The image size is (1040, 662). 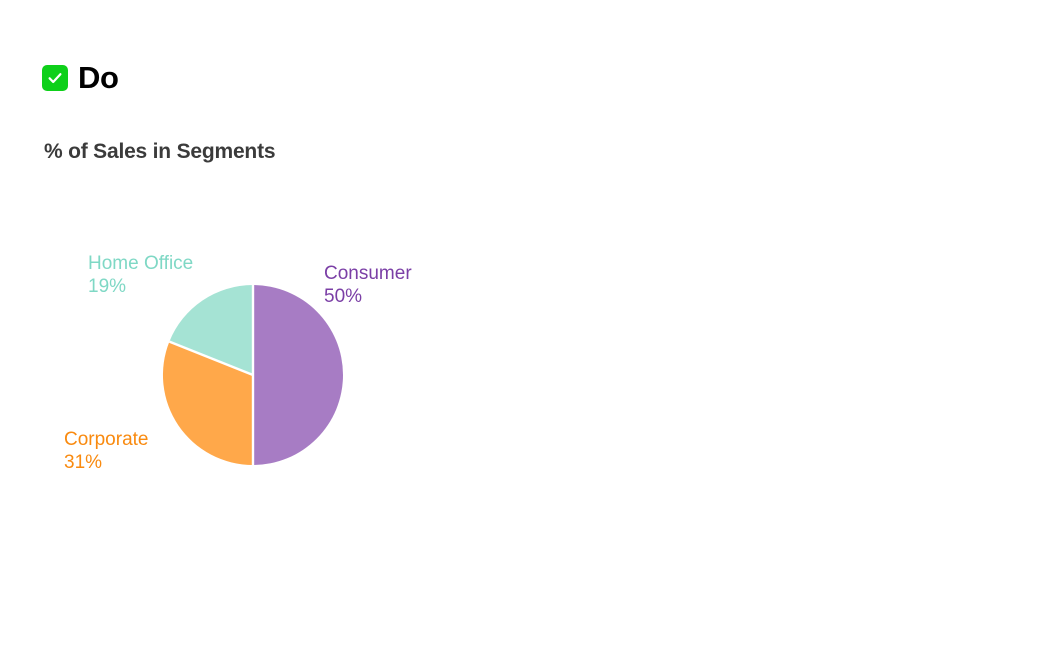 I want to click on pie-slice-home-office, so click(x=211, y=330).